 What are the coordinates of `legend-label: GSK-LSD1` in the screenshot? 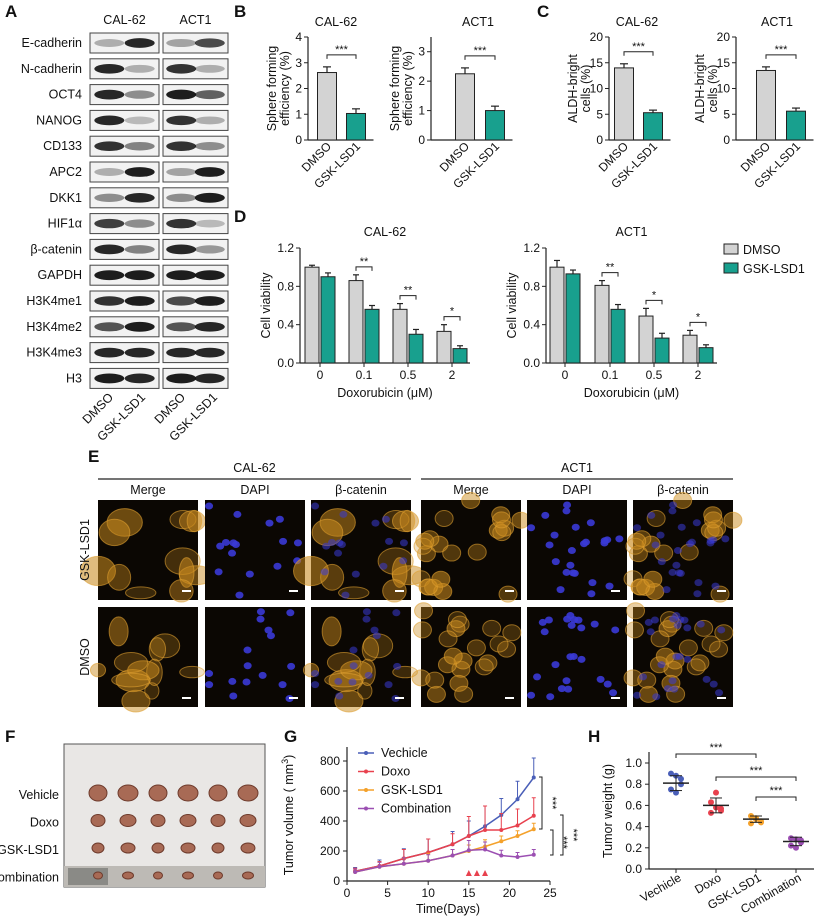 It's located at (774, 269).